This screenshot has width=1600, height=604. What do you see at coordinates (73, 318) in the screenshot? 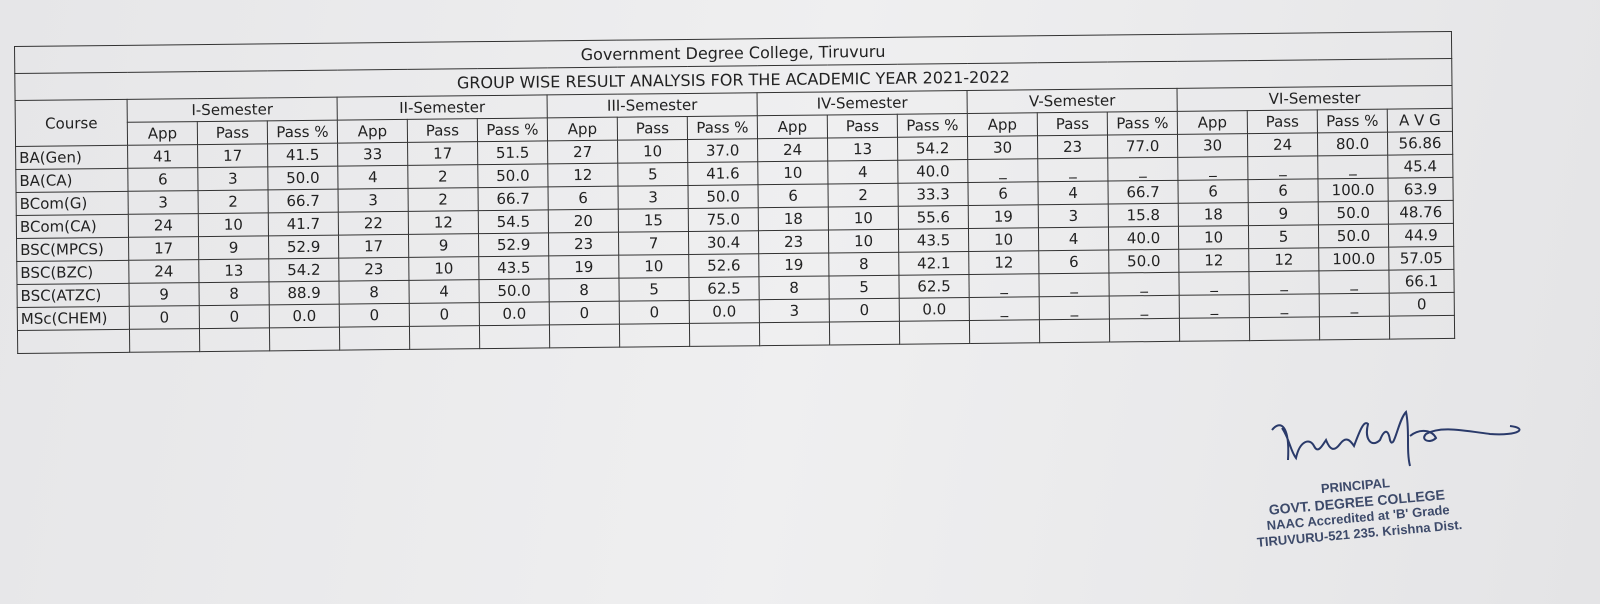
I see `course: MSc(CHEM)` at bounding box center [73, 318].